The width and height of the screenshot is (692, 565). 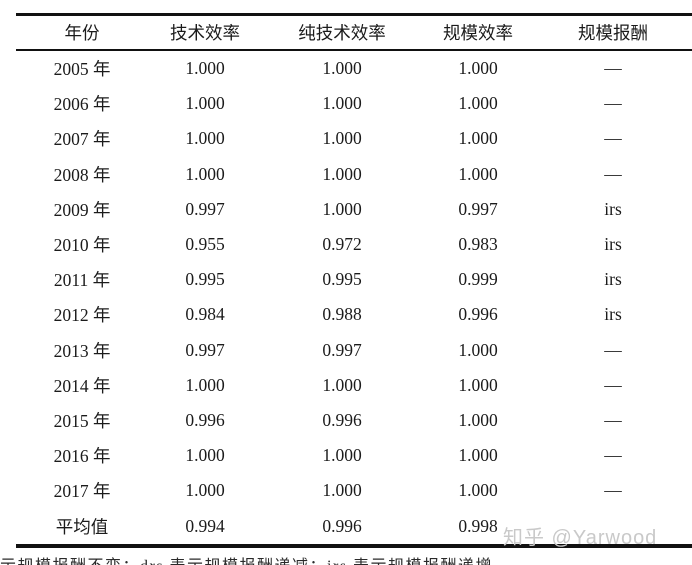 What do you see at coordinates (82, 491) in the screenshot?
I see `year-cell: 2017 年` at bounding box center [82, 491].